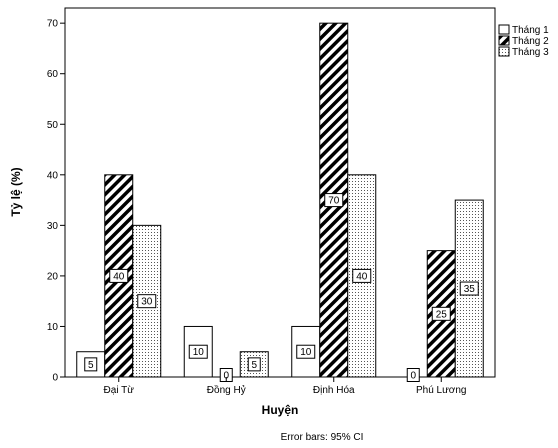 This screenshot has width=558, height=448. What do you see at coordinates (53, 24) in the screenshot?
I see `y-tick-label: 70` at bounding box center [53, 24].